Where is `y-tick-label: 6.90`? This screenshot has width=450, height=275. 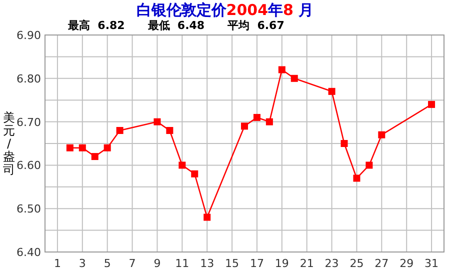
y-tick-label: 6.90 is located at coordinates (28, 35).